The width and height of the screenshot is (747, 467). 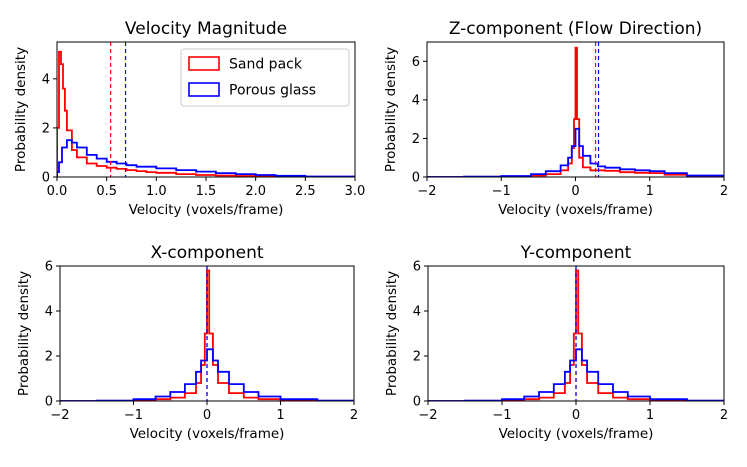 I want to click on subplot-title: Velocity Magnitude, so click(x=206, y=29).